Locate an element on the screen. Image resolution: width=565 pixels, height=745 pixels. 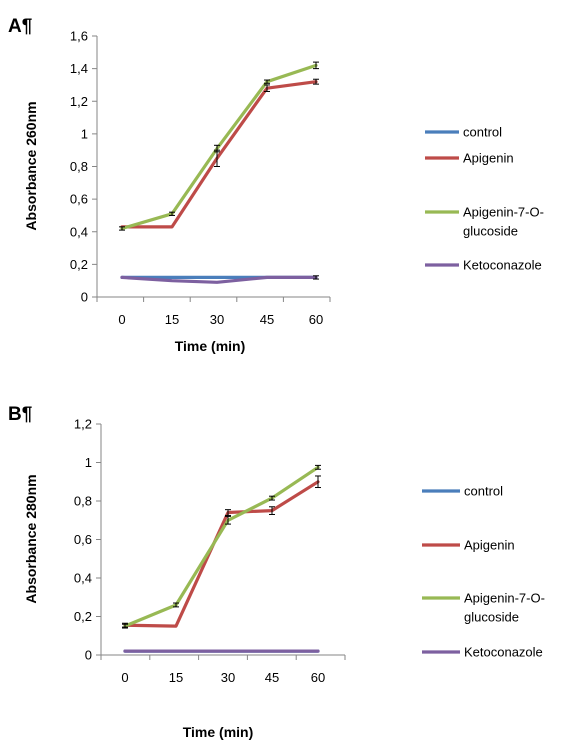
y-axis-title: Absorbance 280nm is located at coordinates (31, 538).